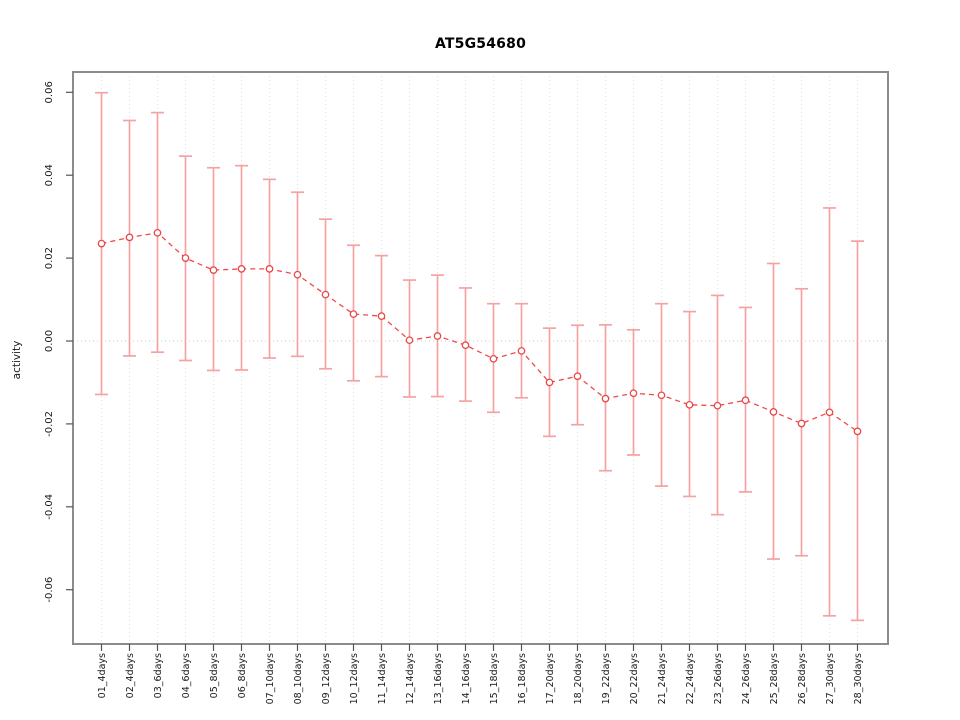 The height and width of the screenshot is (720, 960). Describe the element at coordinates (214, 675) in the screenshot. I see `x-tick-label: 05_8days` at that location.